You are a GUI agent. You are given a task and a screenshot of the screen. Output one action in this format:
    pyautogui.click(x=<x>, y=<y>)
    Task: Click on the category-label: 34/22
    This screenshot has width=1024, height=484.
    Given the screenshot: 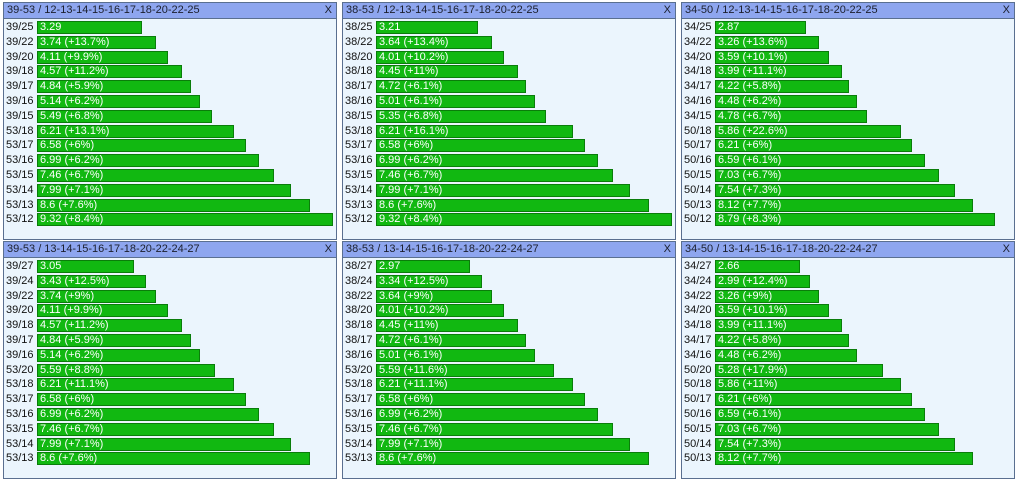 What is the action you would take?
    pyautogui.click(x=698, y=295)
    